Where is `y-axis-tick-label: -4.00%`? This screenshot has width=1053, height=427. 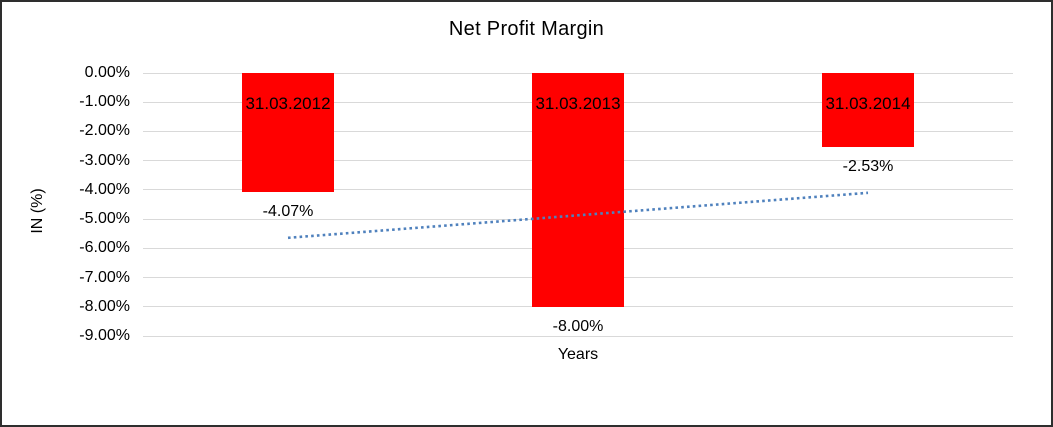 y-axis-tick-label: -4.00% is located at coordinates (104, 189).